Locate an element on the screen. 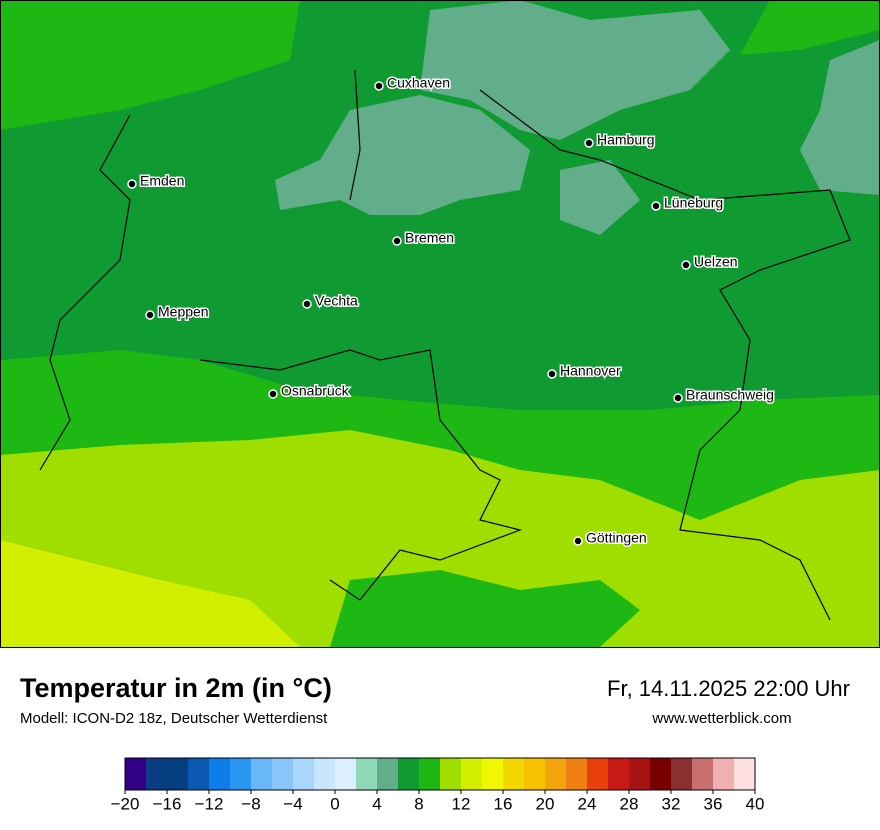 This screenshot has width=880, height=830. city-label: Osnabrück is located at coordinates (315, 391).